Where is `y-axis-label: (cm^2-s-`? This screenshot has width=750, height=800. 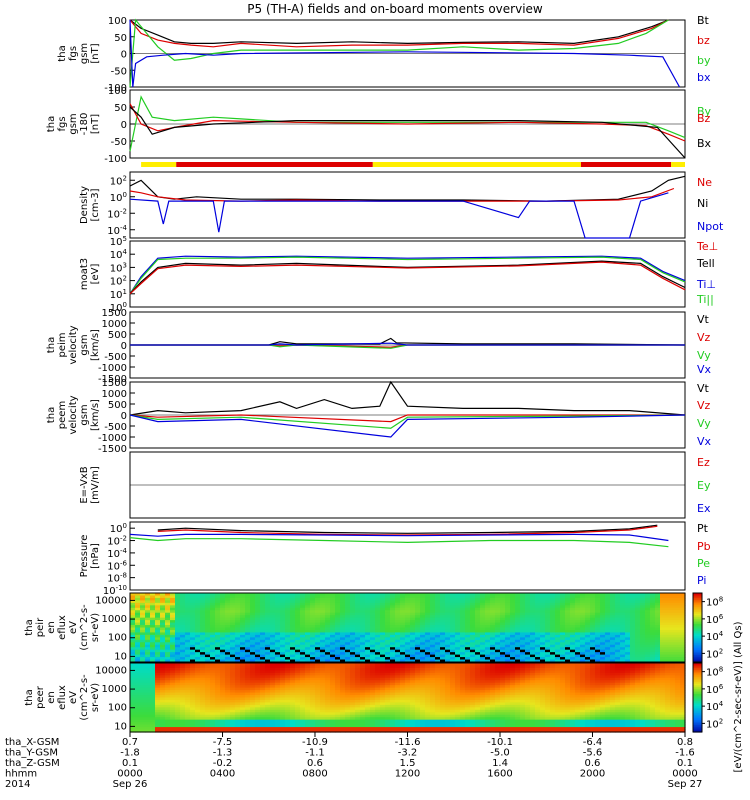
y-axis-label: (cm^2-s- is located at coordinates (84, 627).